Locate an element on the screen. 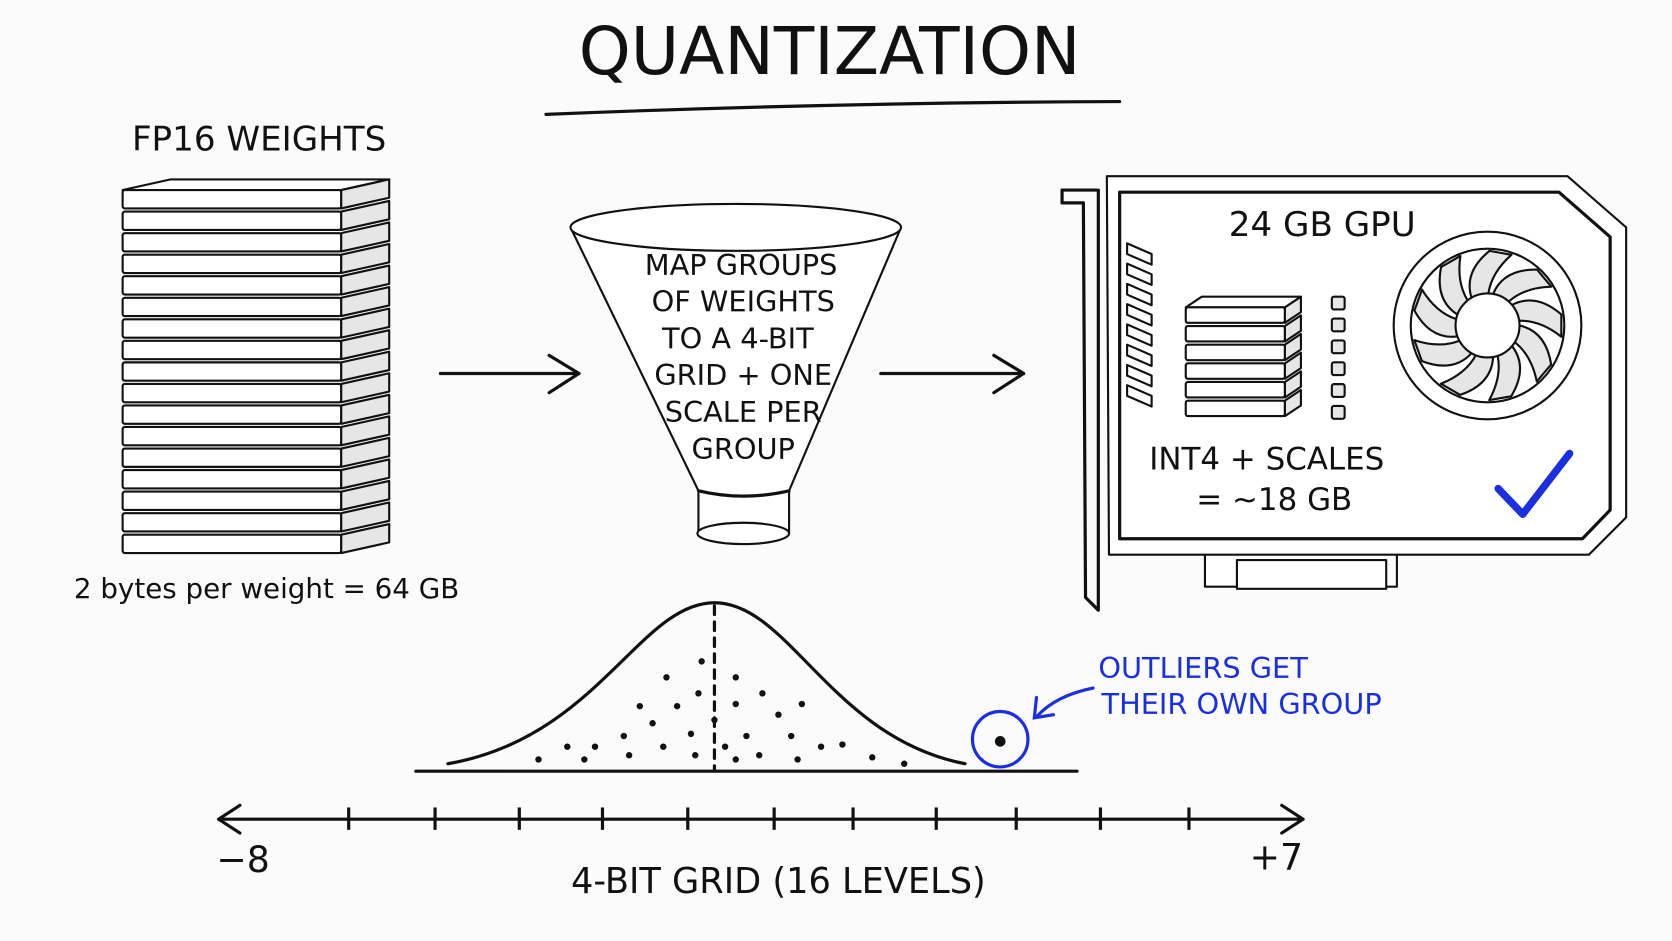 This screenshot has height=941, width=1672. outlier-circle is located at coordinates (1000, 739).